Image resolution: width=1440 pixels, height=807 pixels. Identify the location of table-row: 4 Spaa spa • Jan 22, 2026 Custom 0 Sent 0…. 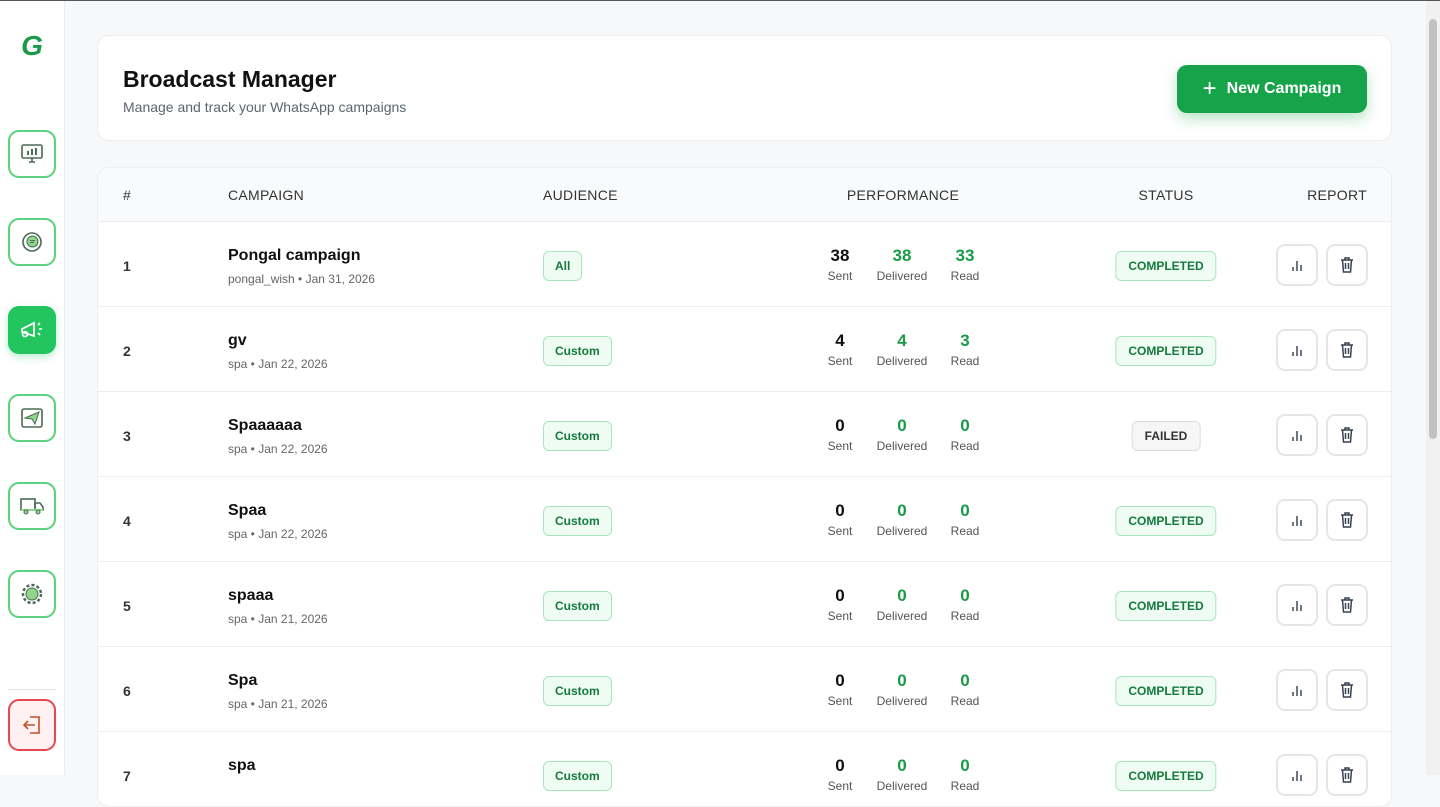
(744, 519).